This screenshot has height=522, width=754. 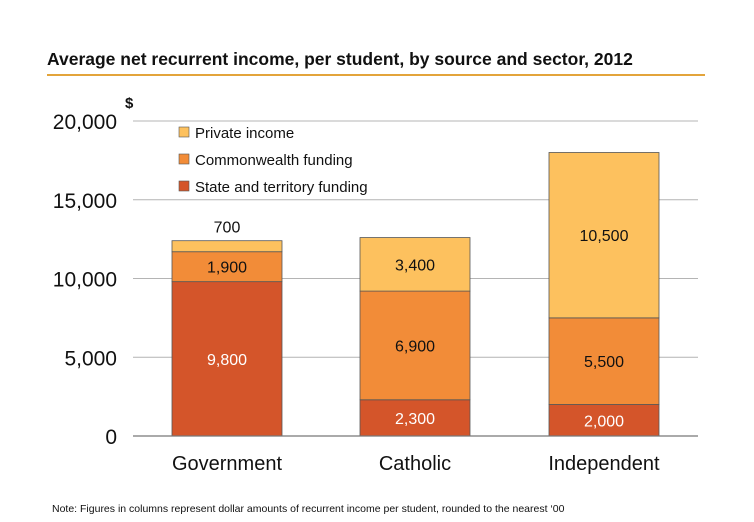 I want to click on data-label: 2,000, so click(x=604, y=421).